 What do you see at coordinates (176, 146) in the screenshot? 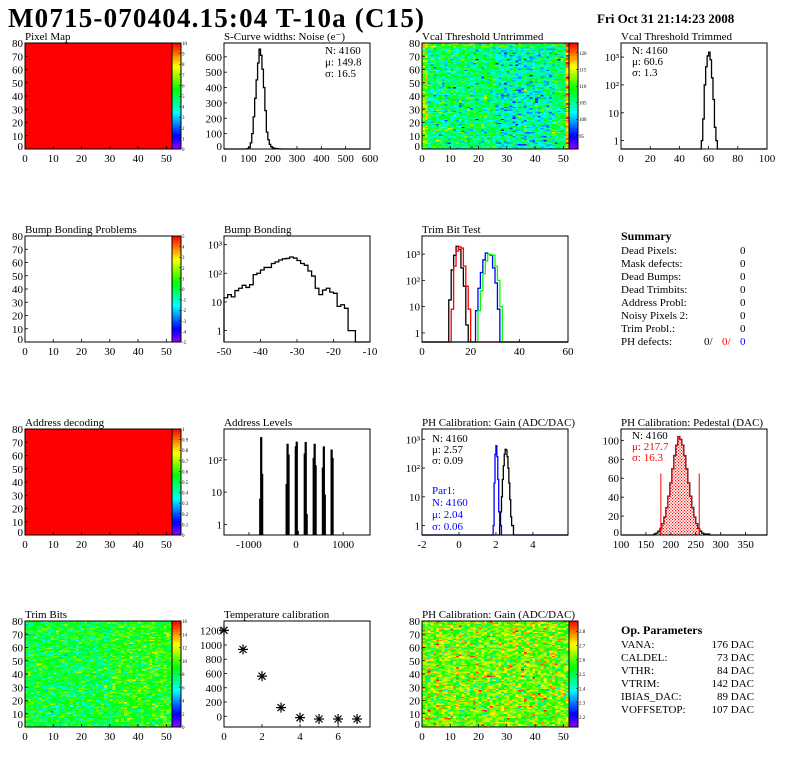
I see `color-scale-band` at bounding box center [176, 146].